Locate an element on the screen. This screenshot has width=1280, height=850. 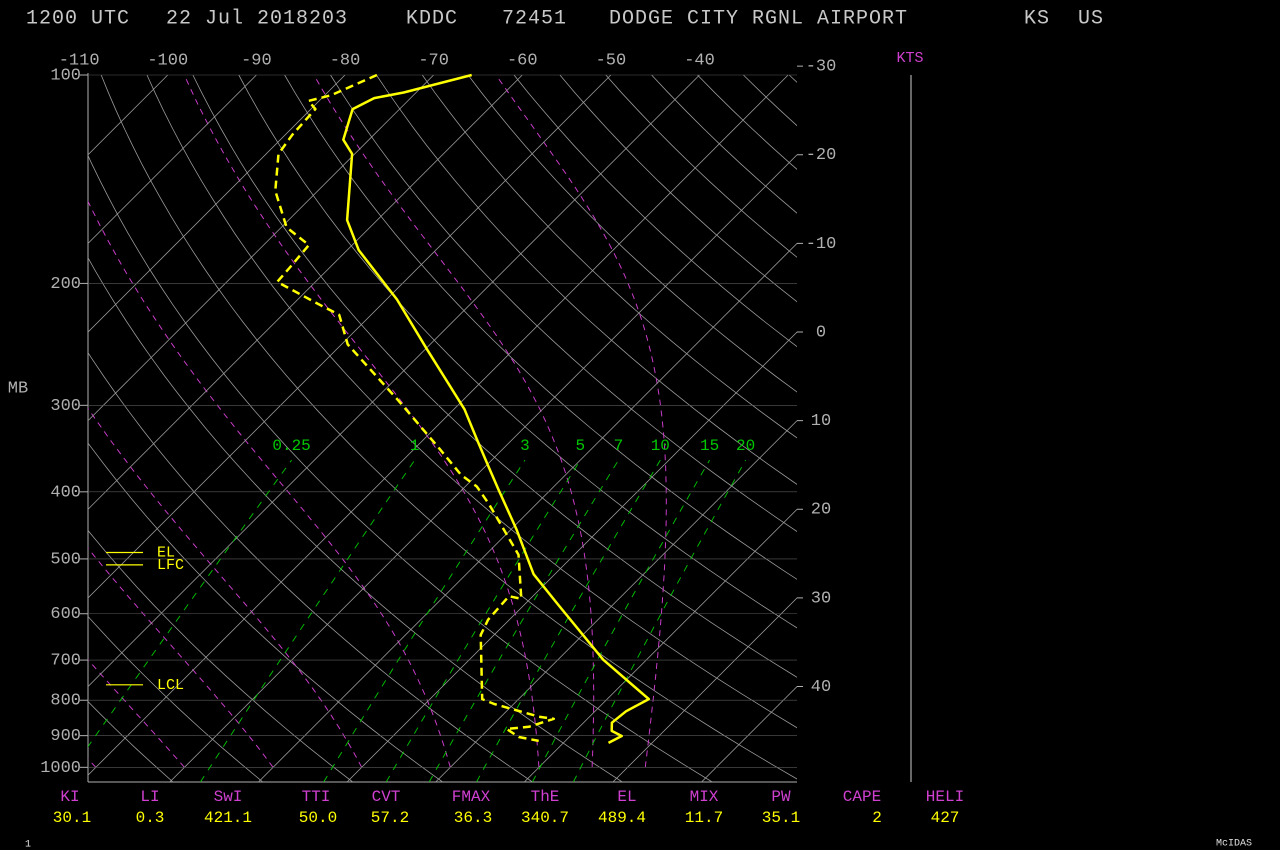
x-tick-label: -80 is located at coordinates (345, 60).